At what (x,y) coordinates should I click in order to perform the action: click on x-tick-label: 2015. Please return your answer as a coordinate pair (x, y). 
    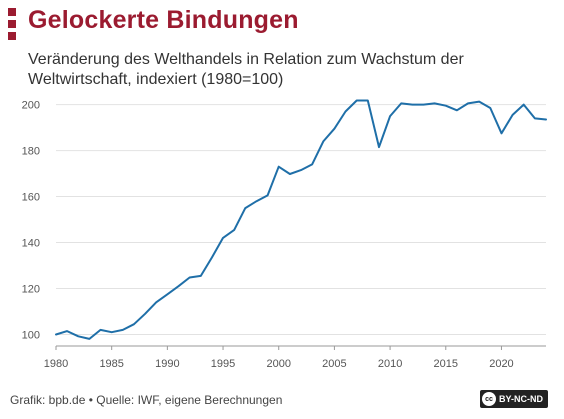
    Looking at the image, I should click on (446, 364).